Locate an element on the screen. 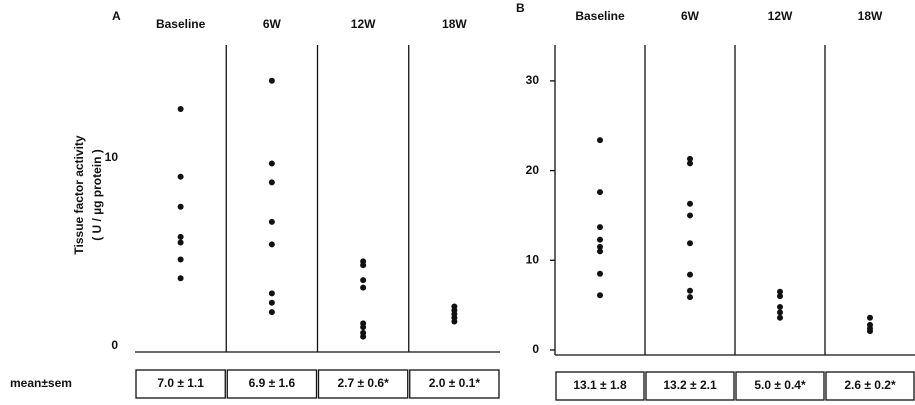 The height and width of the screenshot is (405, 915). summary-value: 5.0 ± 0.4* is located at coordinates (780, 385).